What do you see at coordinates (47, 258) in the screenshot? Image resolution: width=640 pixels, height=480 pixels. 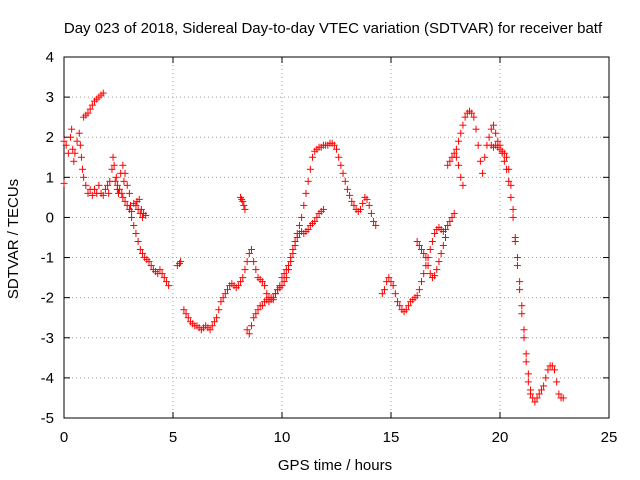 I see `y-tick-label: -1` at bounding box center [47, 258].